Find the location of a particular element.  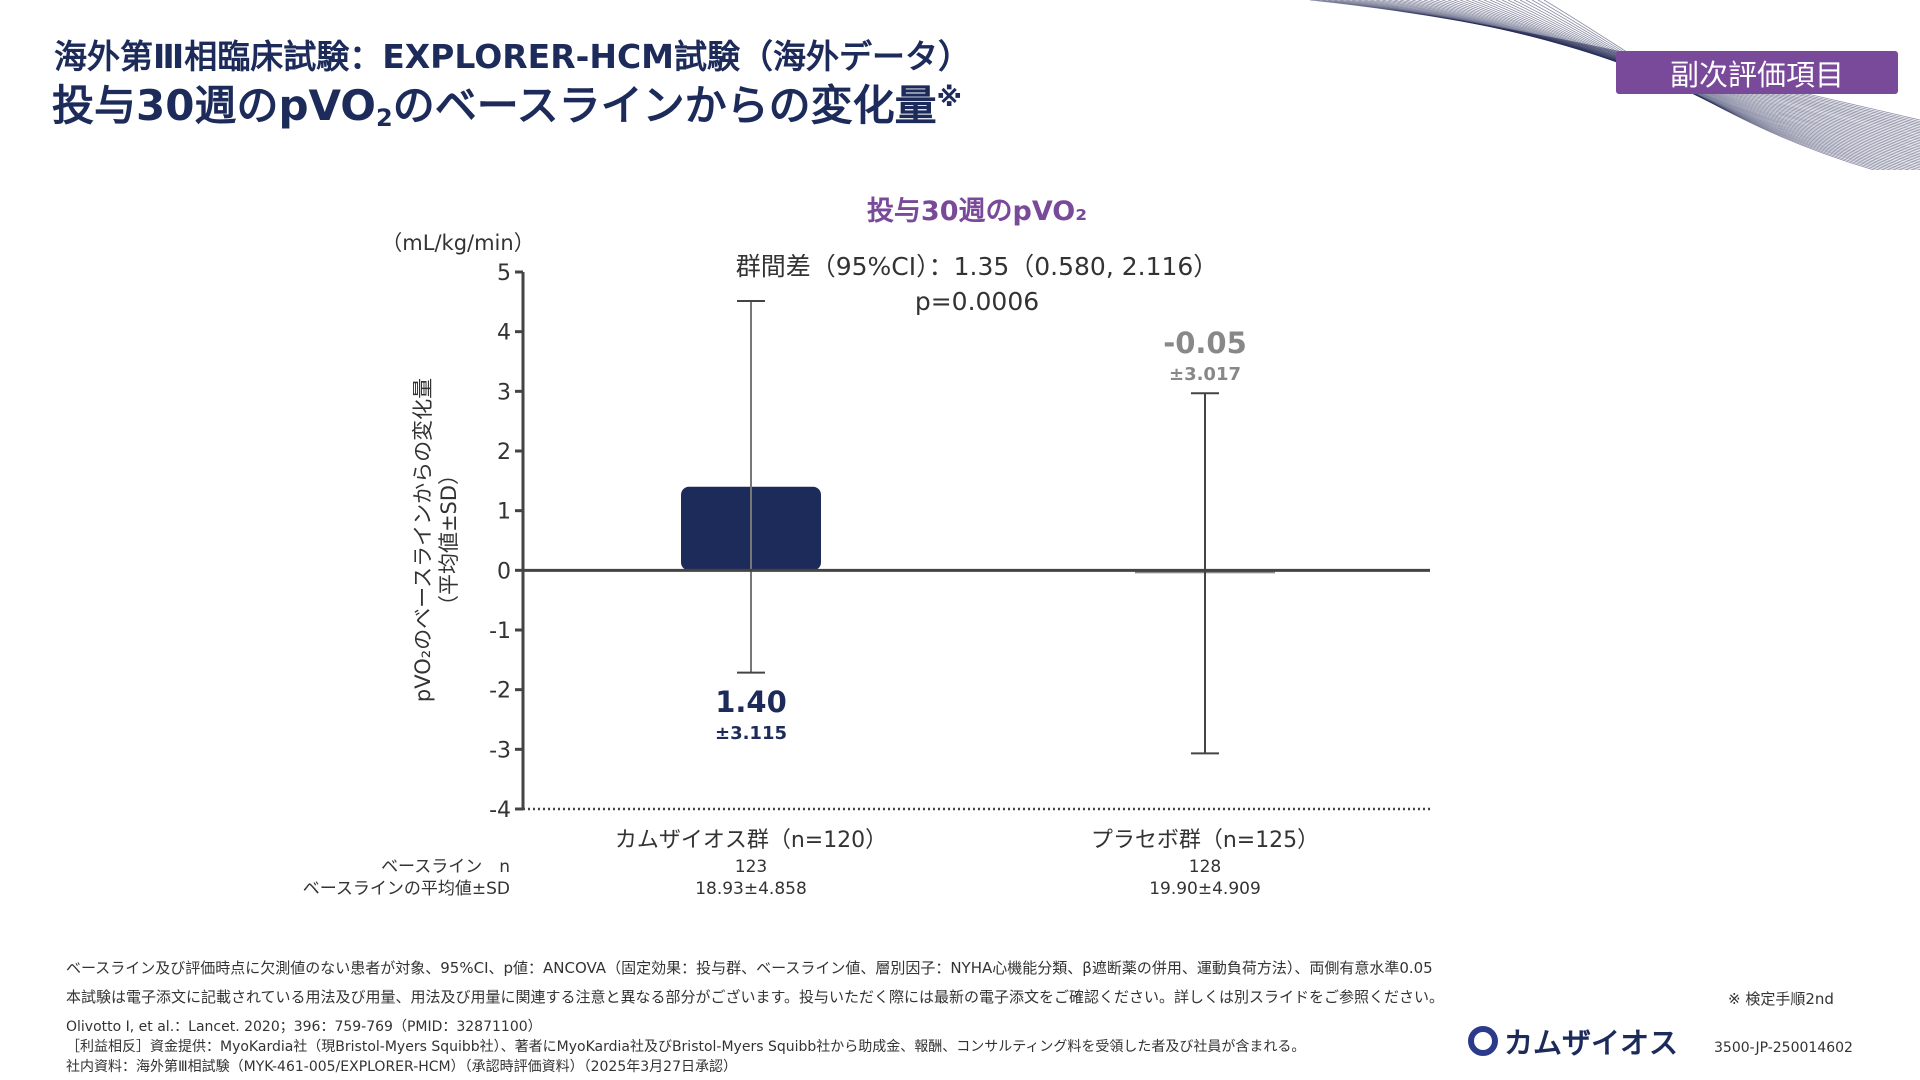

y-tick-label: 1 is located at coordinates (504, 512).